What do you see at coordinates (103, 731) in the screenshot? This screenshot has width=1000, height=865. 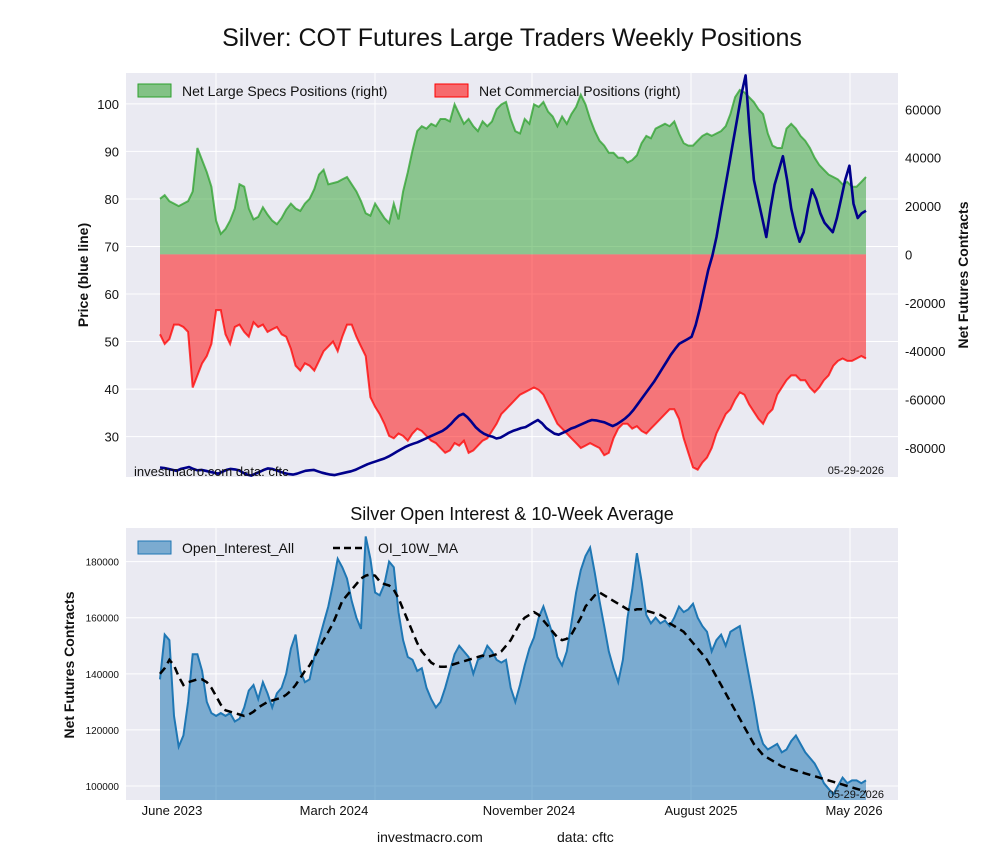 I see `bottom-ytick-label: 120000` at bounding box center [103, 731].